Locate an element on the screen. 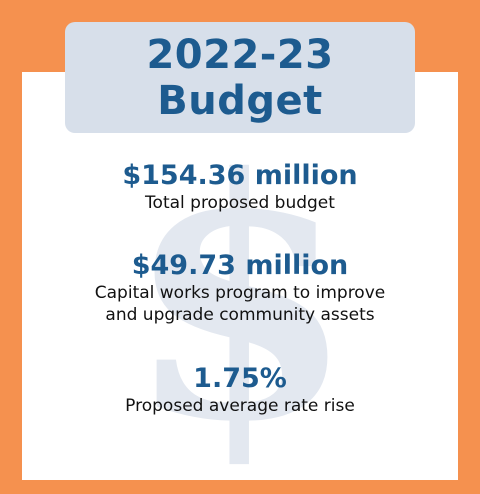 This screenshot has height=494, width=480. stat-rate-rise: 1.75% Proposed average rate rise is located at coordinates (240, 390).